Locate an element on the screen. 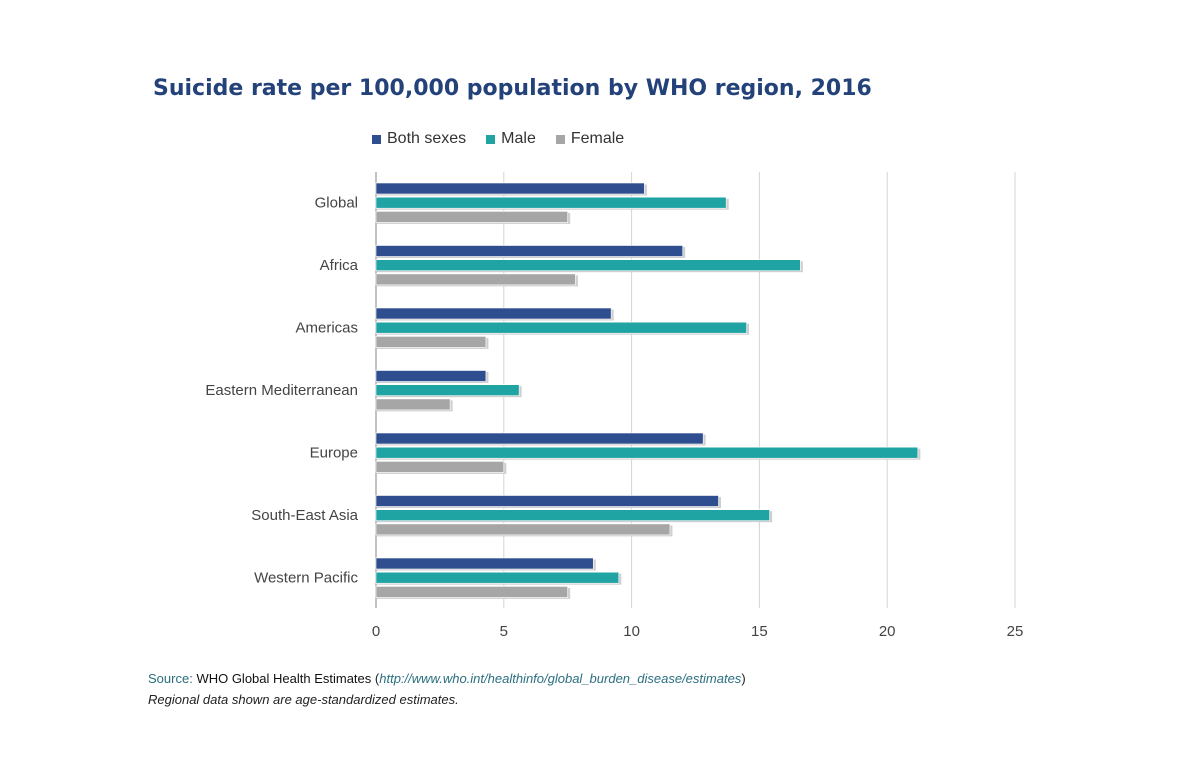  bar-africa-female is located at coordinates (475, 279).